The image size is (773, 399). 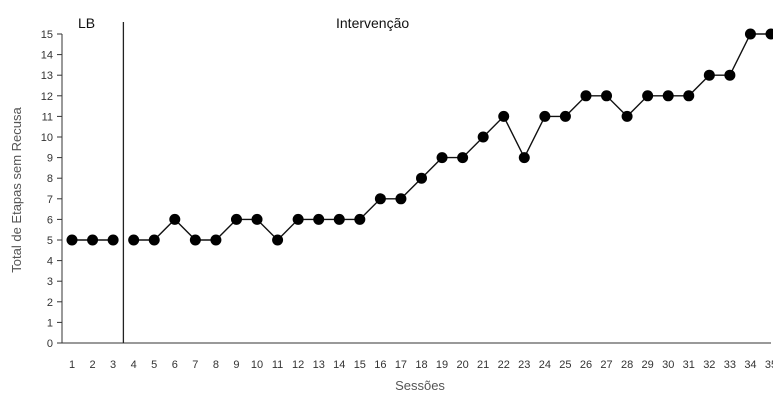 I want to click on y-tick-label: 2, so click(x=50, y=303).